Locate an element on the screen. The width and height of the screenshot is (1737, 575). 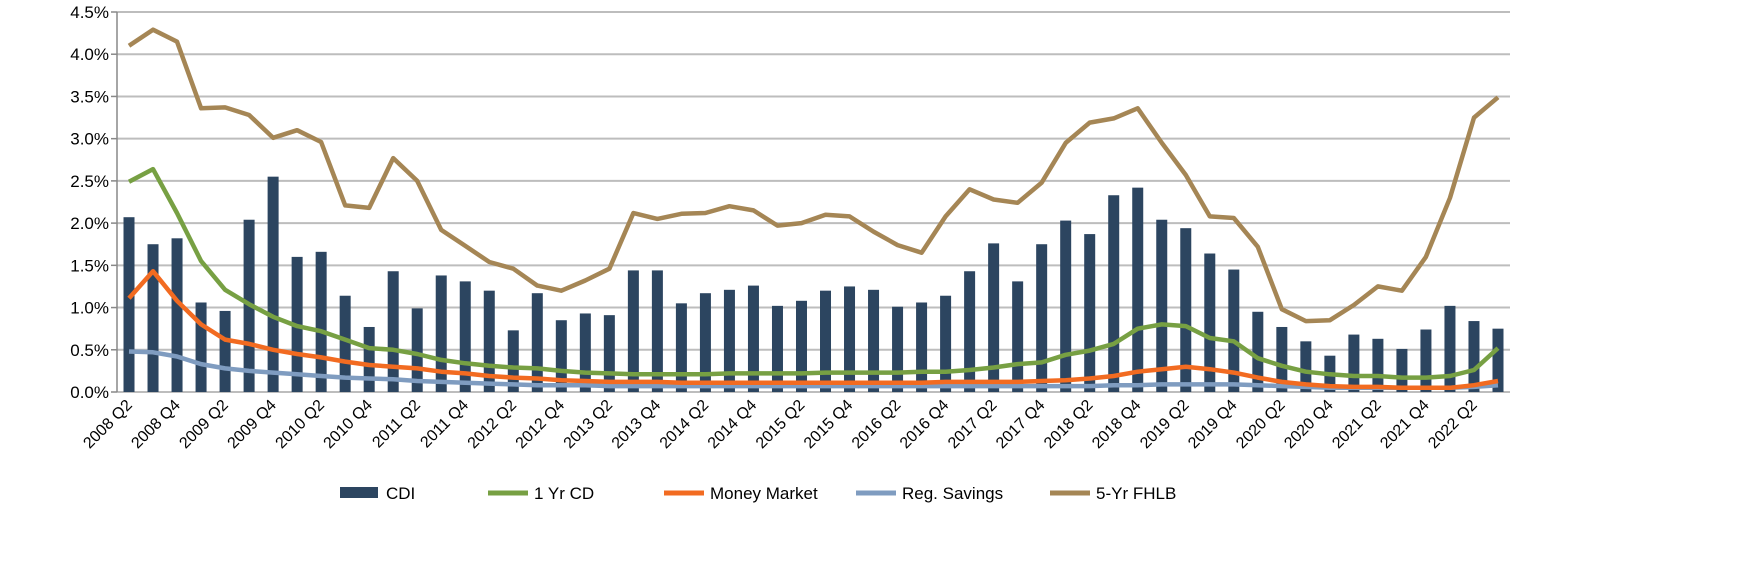
y-tick-label: 0.5% is located at coordinates (89, 350).